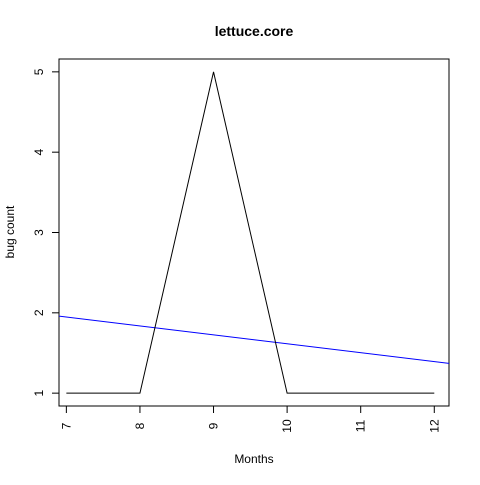 Image resolution: width=480 pixels, height=485 pixels. What do you see at coordinates (254, 339) in the screenshot?
I see `trend-line` at bounding box center [254, 339].